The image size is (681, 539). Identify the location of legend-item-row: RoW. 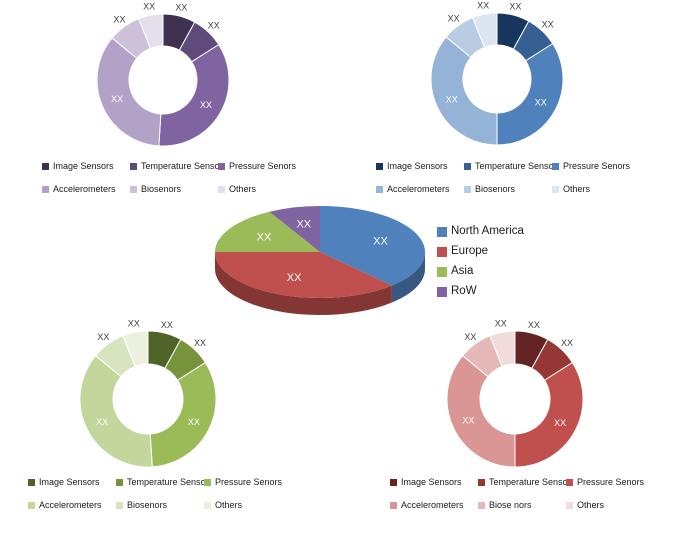
(457, 291).